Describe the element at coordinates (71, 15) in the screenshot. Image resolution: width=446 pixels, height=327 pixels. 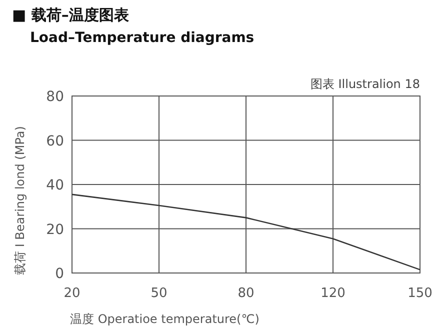
I see `chart-title: ■ 载荷–温度图表` at that location.